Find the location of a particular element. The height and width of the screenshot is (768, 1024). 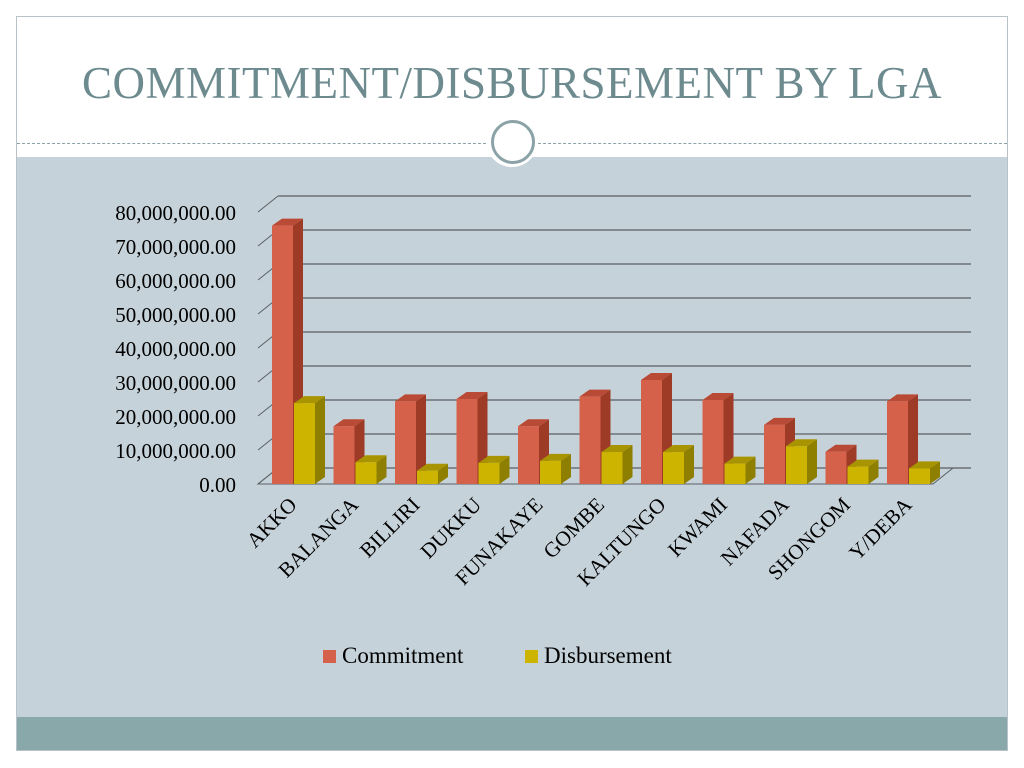

ring-inner is located at coordinates (513, 142).